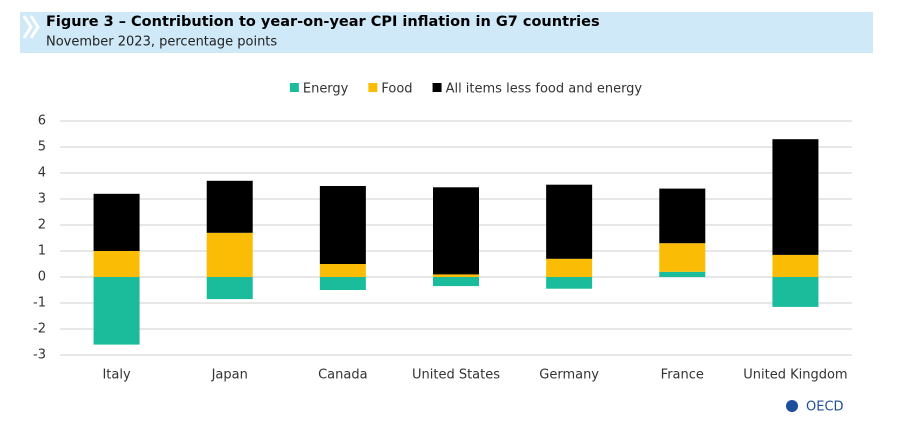  What do you see at coordinates (42, 225) in the screenshot?
I see `y-tick-label: 2` at bounding box center [42, 225].